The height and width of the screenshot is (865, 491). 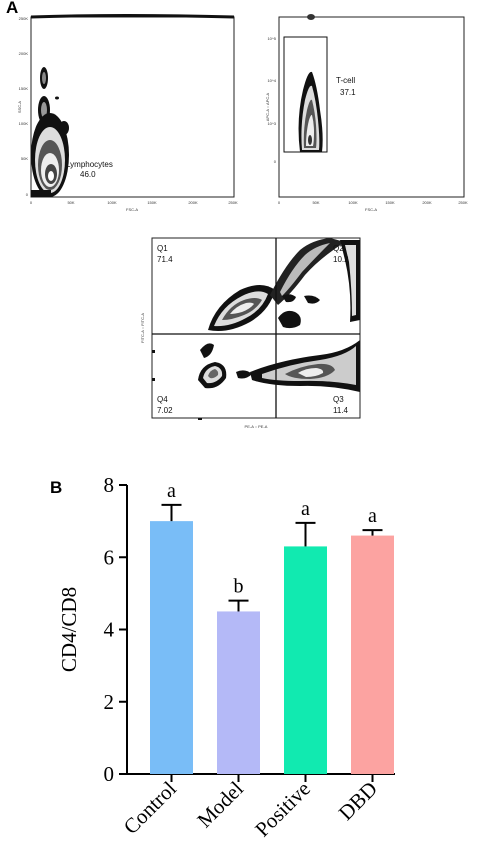 I want to click on plot2-xtick: 0, so click(x=279, y=202).